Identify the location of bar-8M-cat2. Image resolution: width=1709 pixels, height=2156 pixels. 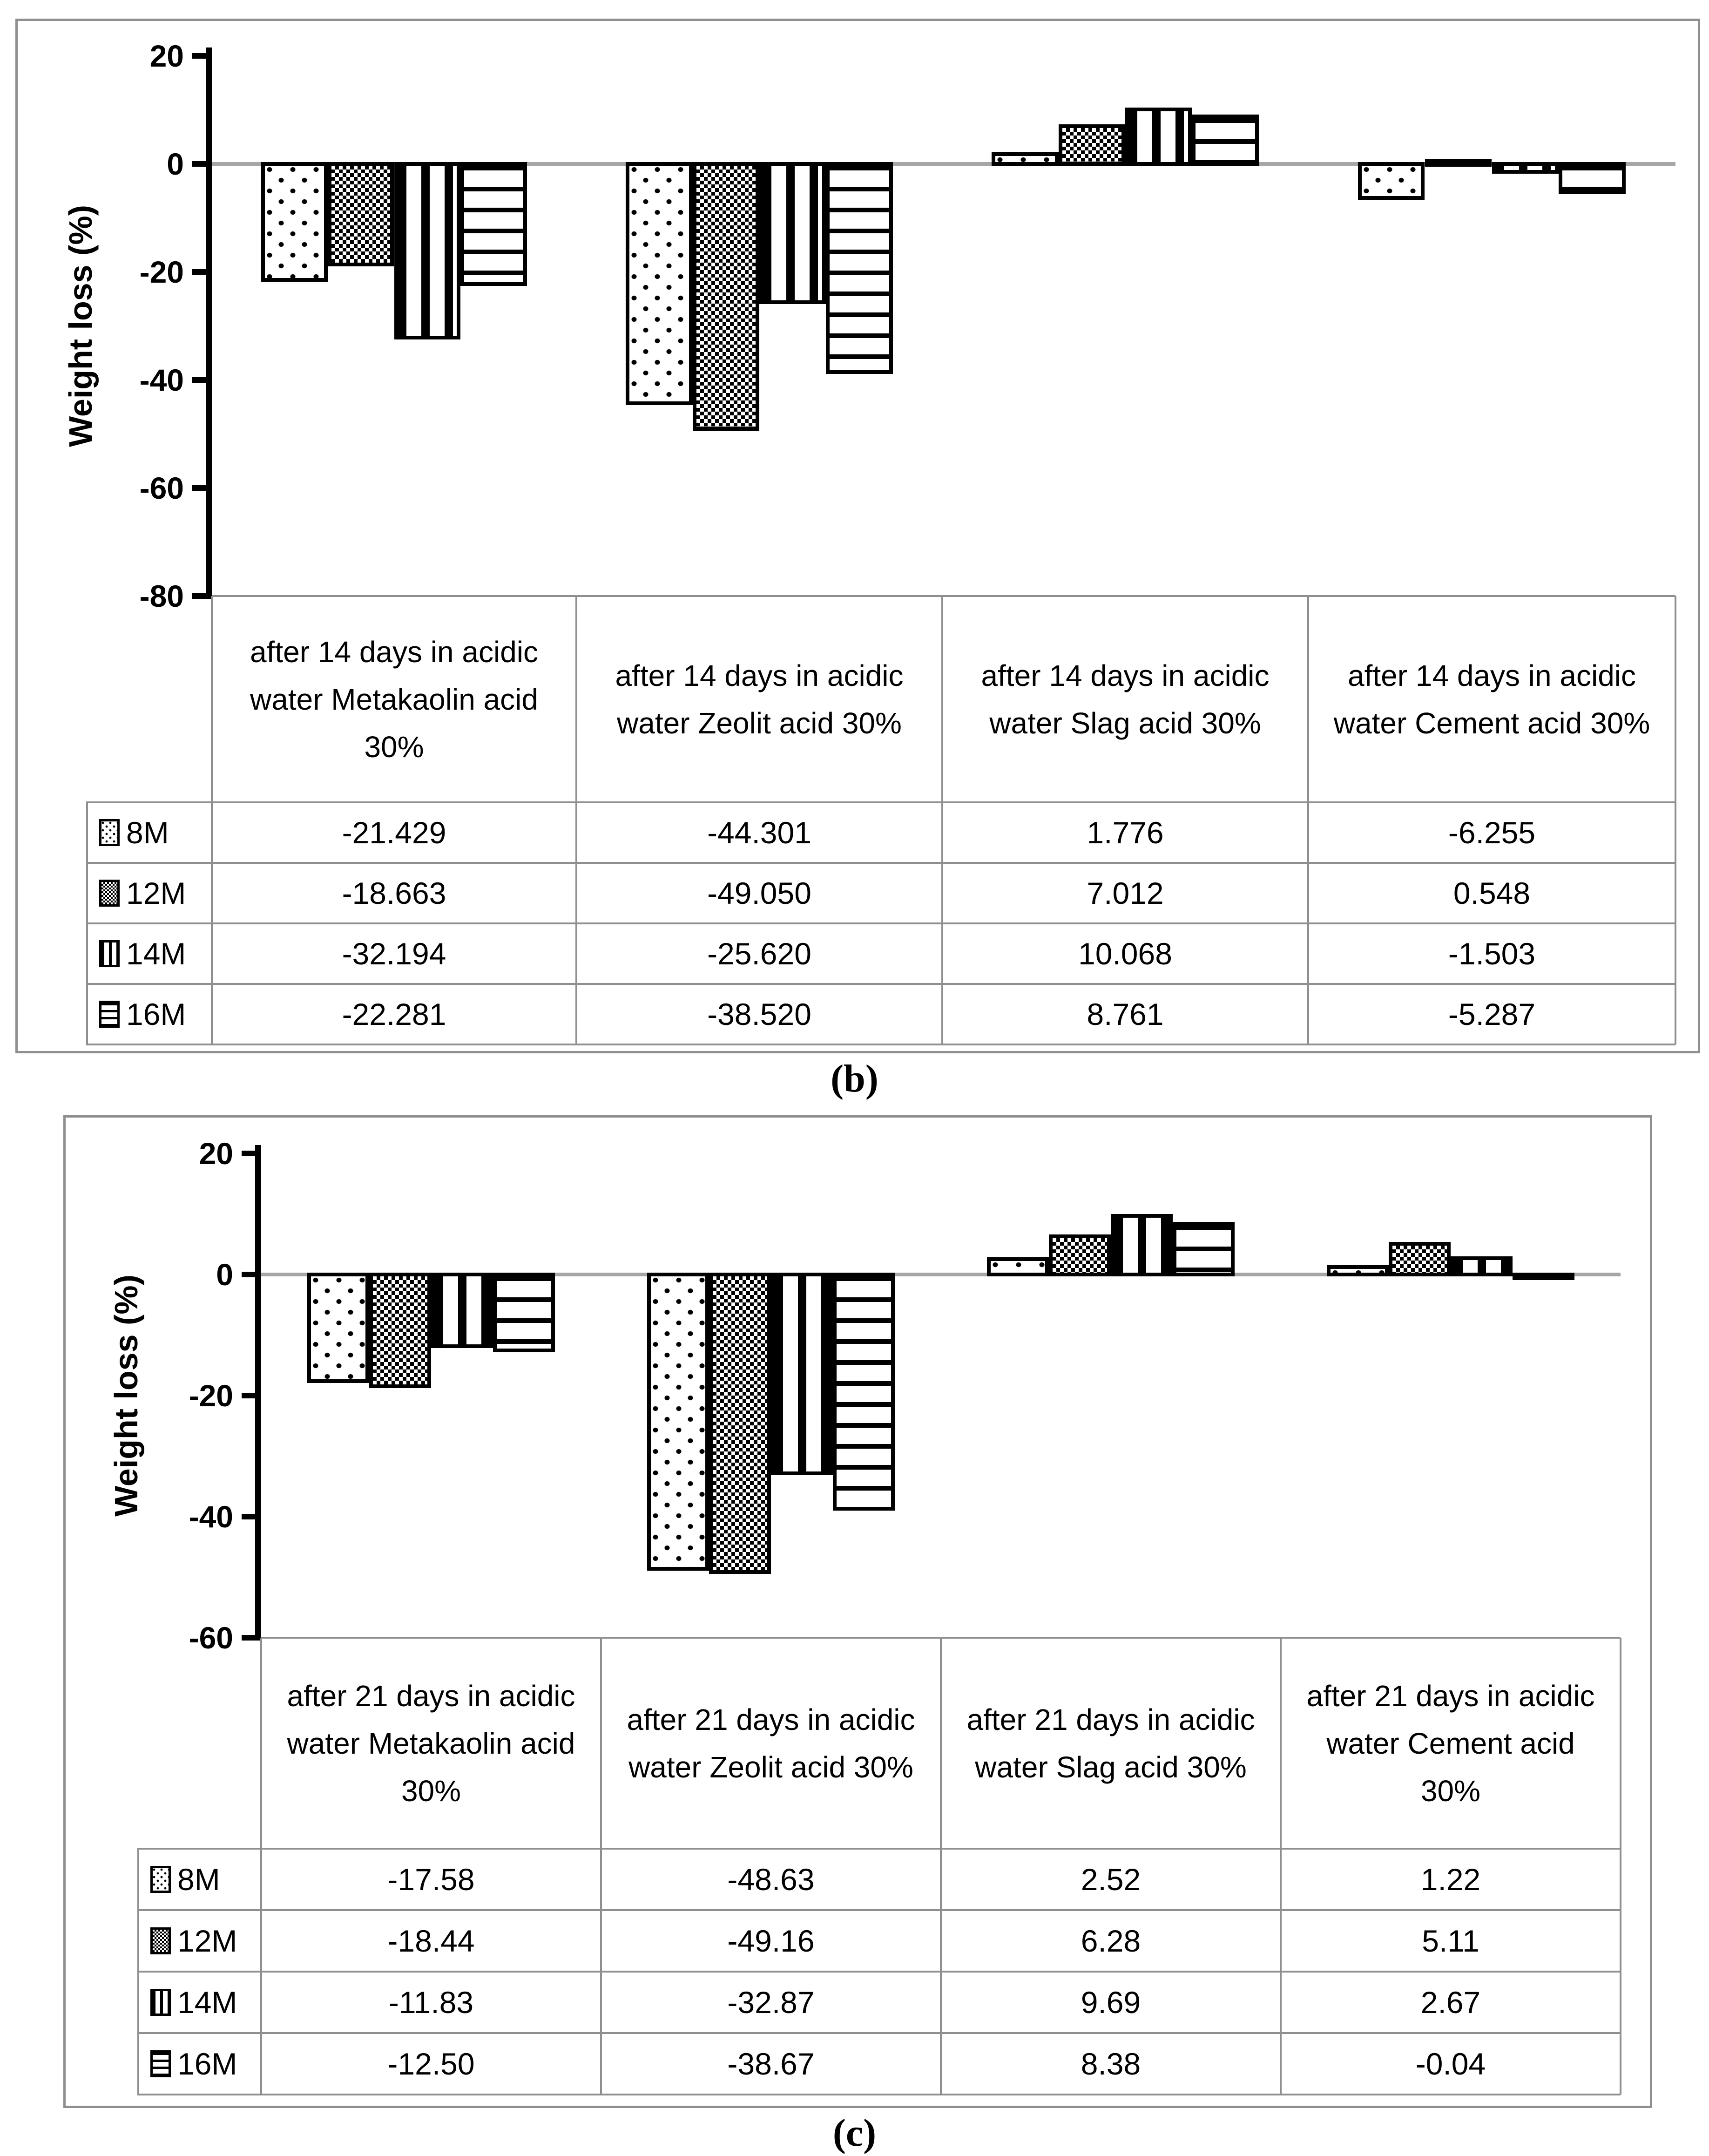
(678, 1422).